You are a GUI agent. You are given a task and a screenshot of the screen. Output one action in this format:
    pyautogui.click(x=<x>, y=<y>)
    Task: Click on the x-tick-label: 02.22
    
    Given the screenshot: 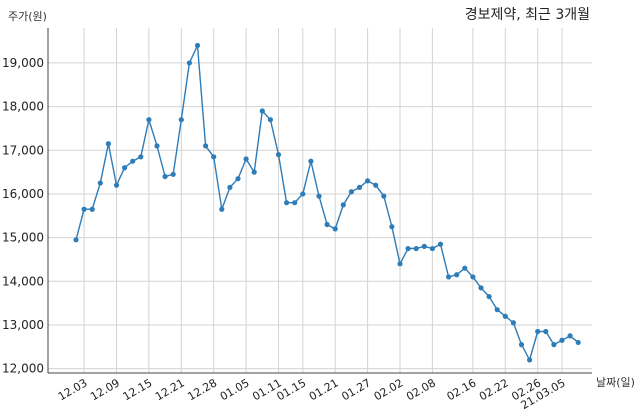 What is the action you would take?
    pyautogui.click(x=494, y=389)
    